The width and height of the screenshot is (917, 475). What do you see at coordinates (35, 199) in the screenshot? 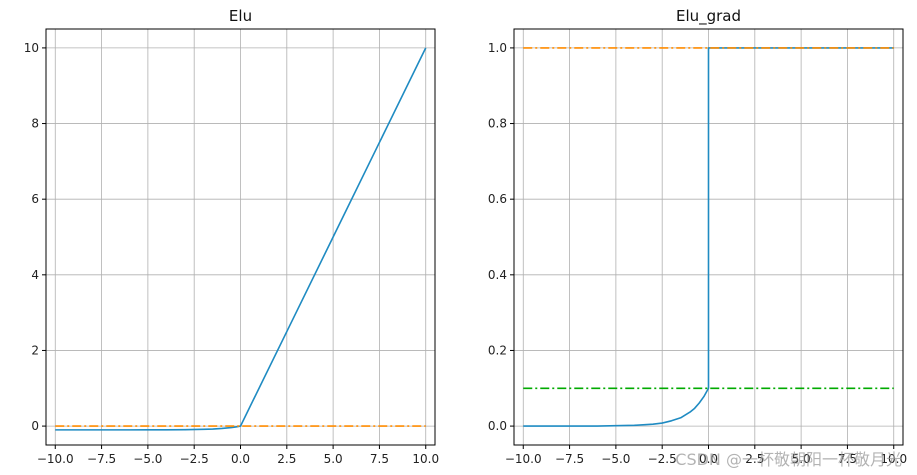
I see `y-tick-label: 6` at bounding box center [35, 199].